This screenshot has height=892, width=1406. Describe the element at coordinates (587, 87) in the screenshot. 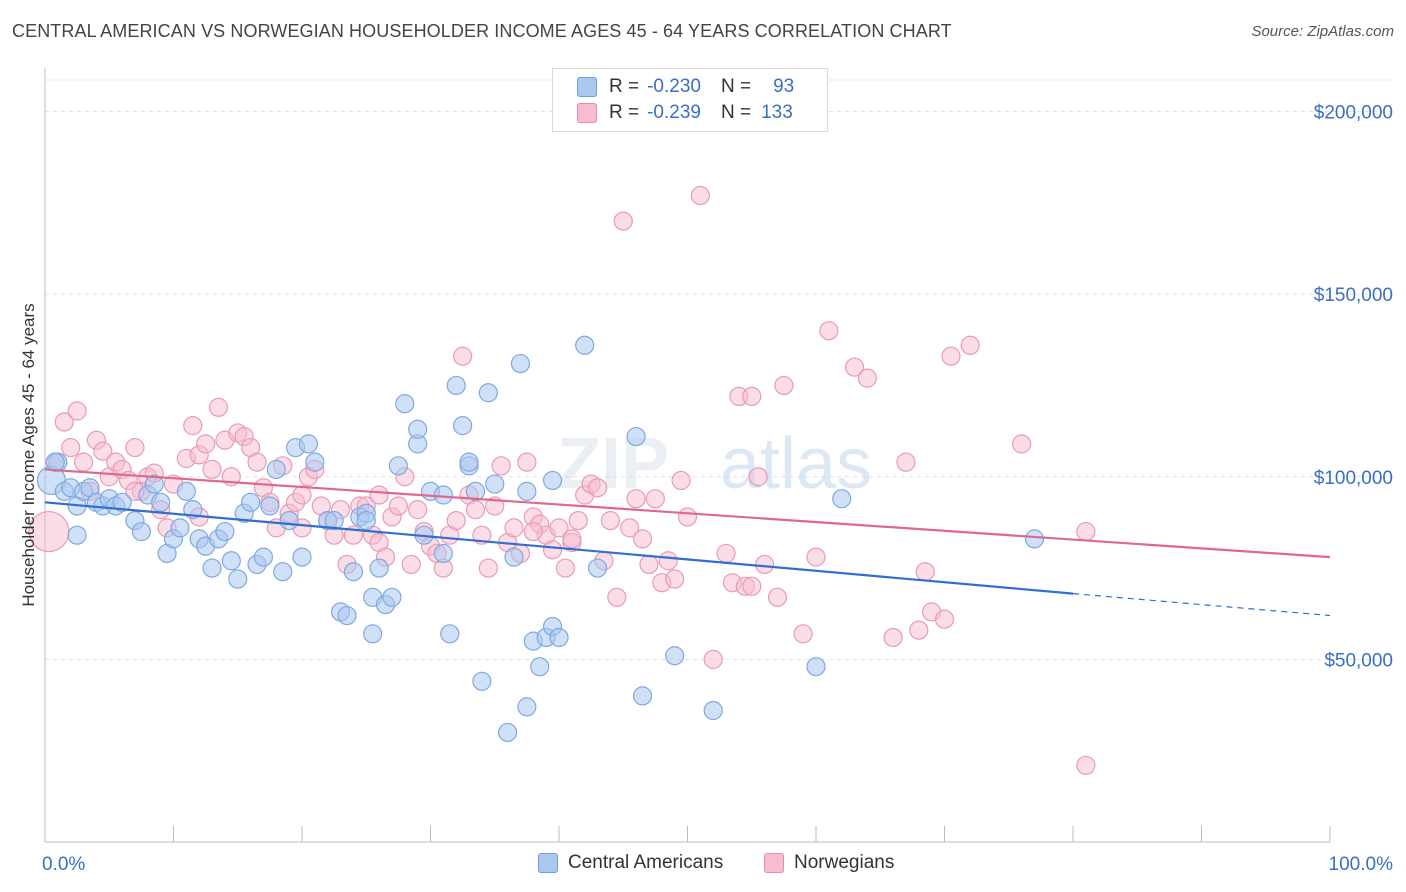

I see `legend-swatch-blue` at that location.